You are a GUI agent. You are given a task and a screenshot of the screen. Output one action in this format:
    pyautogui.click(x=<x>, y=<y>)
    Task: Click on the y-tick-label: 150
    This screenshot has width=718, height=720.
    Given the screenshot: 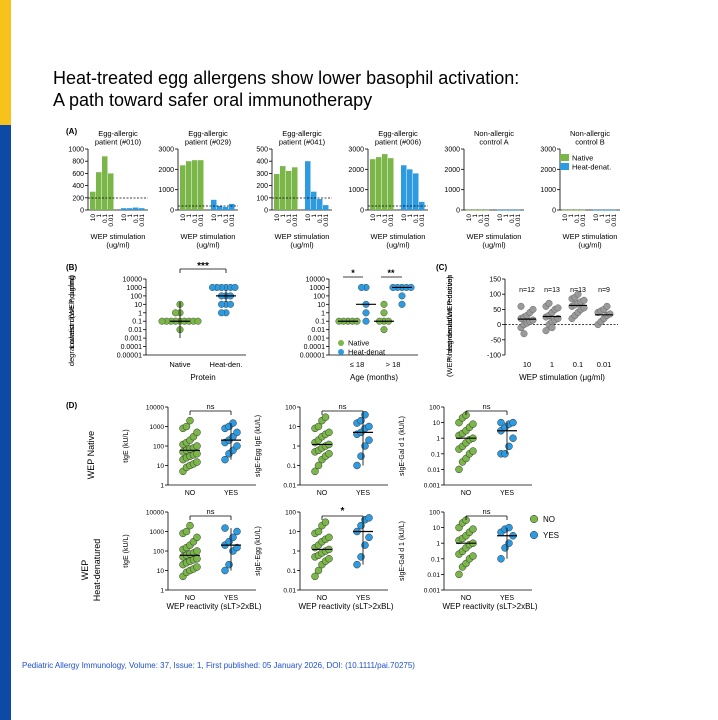 What is the action you would take?
    pyautogui.click(x=495, y=280)
    